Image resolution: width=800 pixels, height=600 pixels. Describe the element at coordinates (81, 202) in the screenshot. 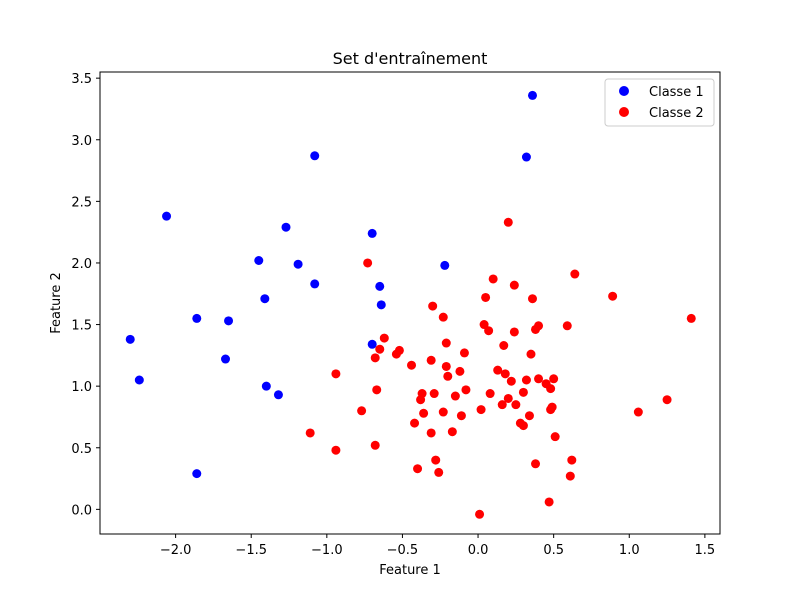

I see `y-tick-label: 2.5` at that location.